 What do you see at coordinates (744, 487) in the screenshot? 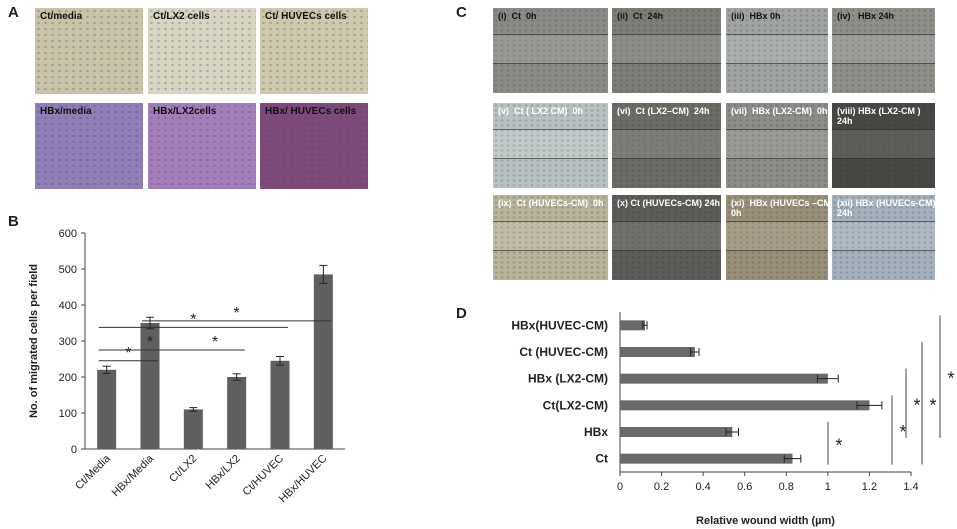
I see `x-tick-label: 0.6` at bounding box center [744, 487].